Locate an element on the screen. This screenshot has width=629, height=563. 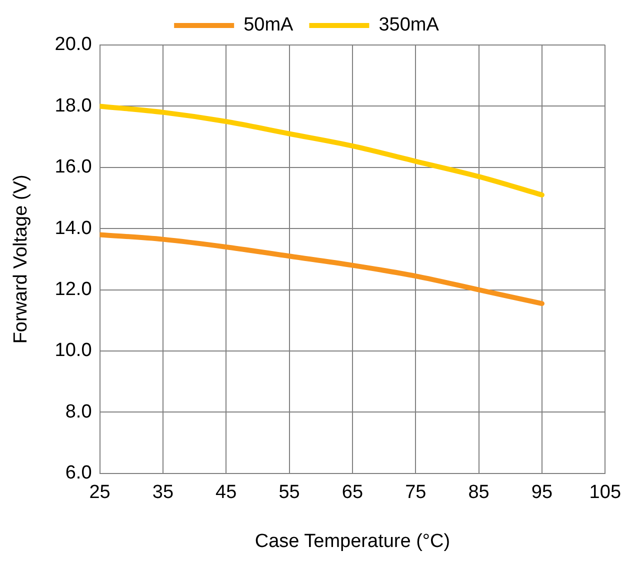
y-tick-label: 10.0 is located at coordinates (73, 351).